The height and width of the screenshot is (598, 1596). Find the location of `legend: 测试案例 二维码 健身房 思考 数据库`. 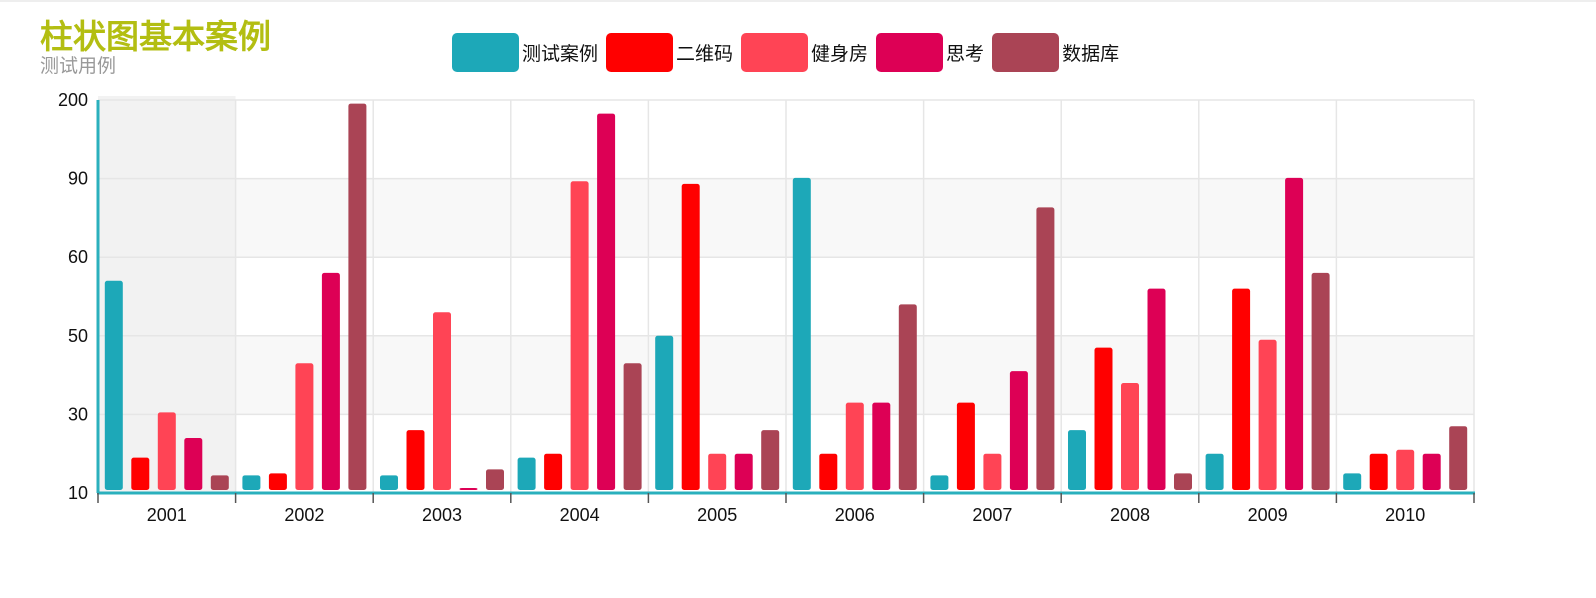

legend: 测试案例 二维码 健身房 思考 数据库 is located at coordinates (789, 52).